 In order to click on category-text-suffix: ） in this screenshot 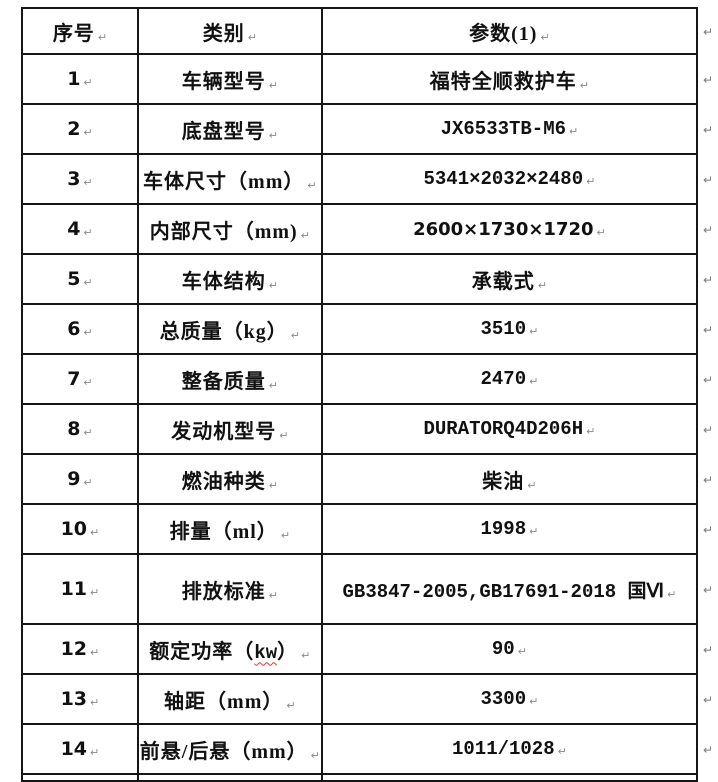, I will do `click(288, 651)`.